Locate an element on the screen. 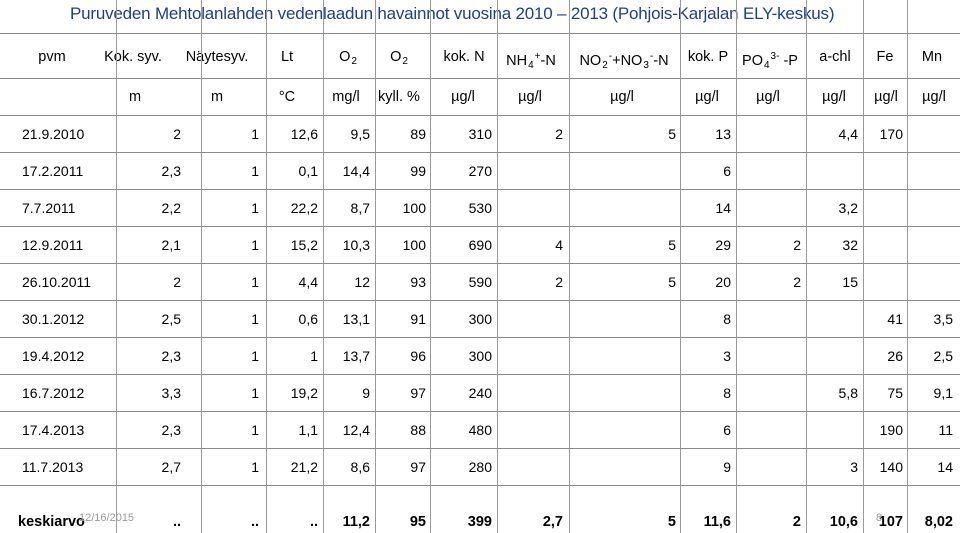 This screenshot has width=960, height=533. header-nh4-n: NH4+-N is located at coordinates (531, 61).